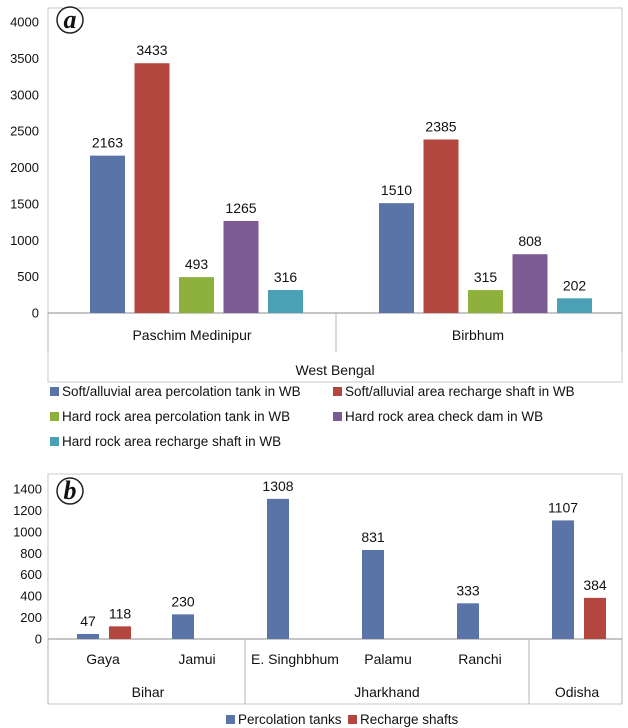  I want to click on group-label: Bihar, so click(148, 692).